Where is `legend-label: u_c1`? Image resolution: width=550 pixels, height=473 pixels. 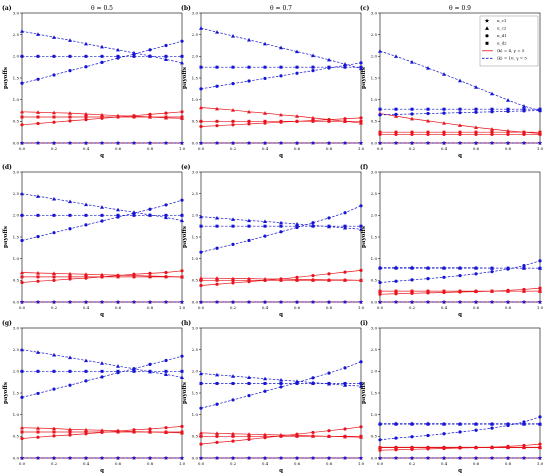
legend-label: u_c1 is located at coordinates (501, 20).